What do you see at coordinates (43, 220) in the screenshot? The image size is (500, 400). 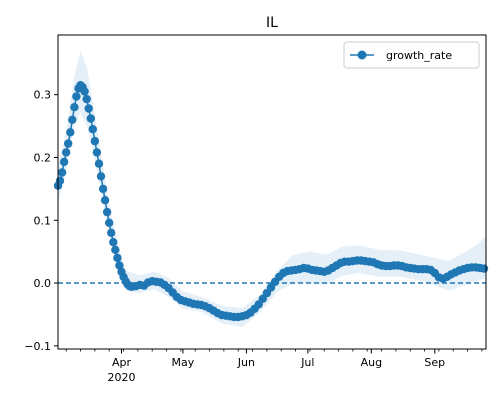 I see `y-tick-label: 0.1` at bounding box center [43, 220].